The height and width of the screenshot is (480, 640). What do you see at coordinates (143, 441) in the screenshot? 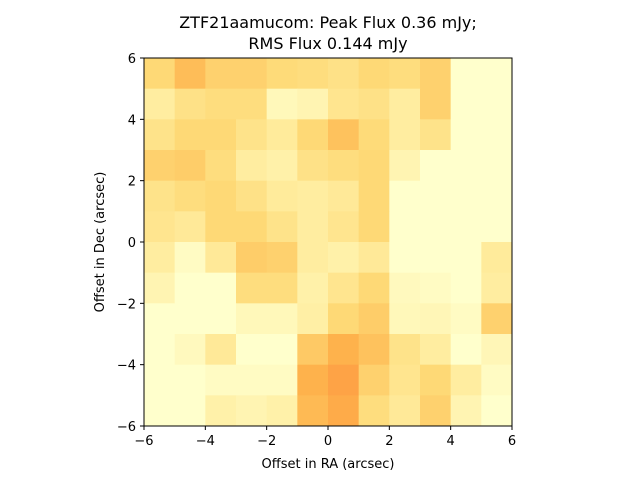
I see `x-tick-label: −6` at bounding box center [143, 441].